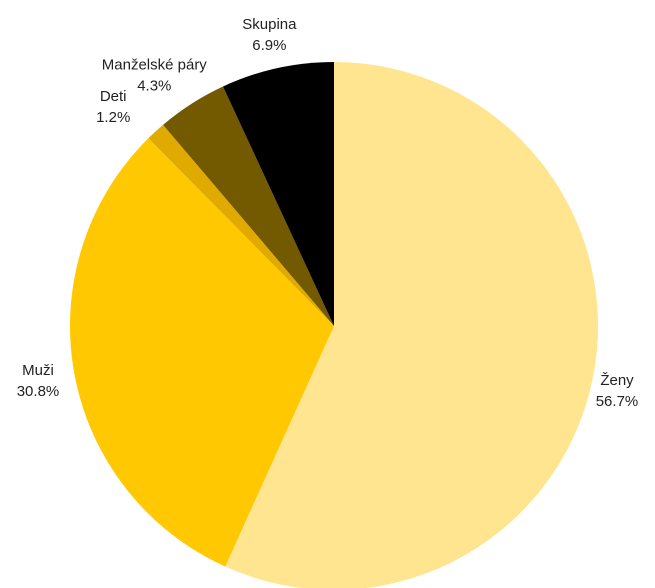 The image size is (655, 588). Describe the element at coordinates (155, 75) in the screenshot. I see `pie-label-3: Manželské páry 4.3%` at that location.